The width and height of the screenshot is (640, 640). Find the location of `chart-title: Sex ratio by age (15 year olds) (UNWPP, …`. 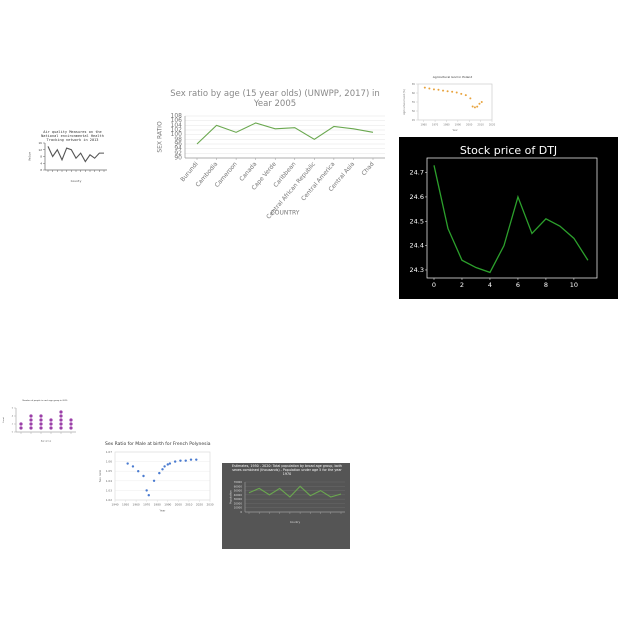

chart-title: Sex ratio by age (15 year olds) (UNWPP, … is located at coordinates (275, 99).